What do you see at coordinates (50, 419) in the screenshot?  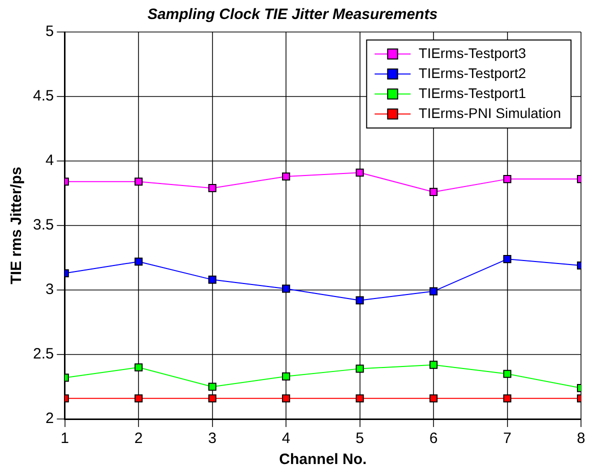 I see `y-tick-label: 2` at bounding box center [50, 419].